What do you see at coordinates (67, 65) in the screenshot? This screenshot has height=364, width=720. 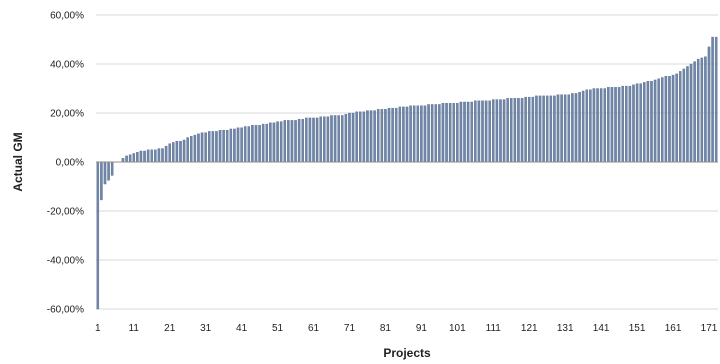 I see `y-tick-label: 40,00%` at bounding box center [67, 65].